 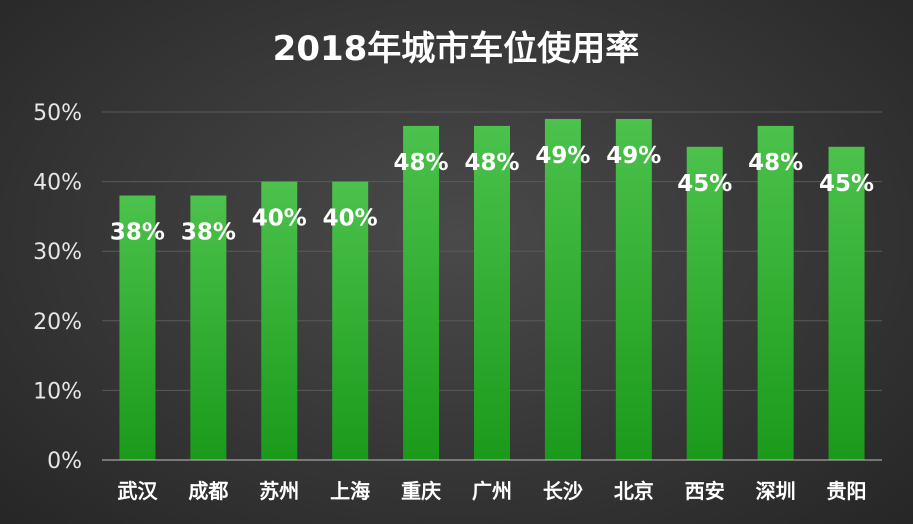 What do you see at coordinates (634, 491) in the screenshot?
I see `x-category-label: 北京` at bounding box center [634, 491].